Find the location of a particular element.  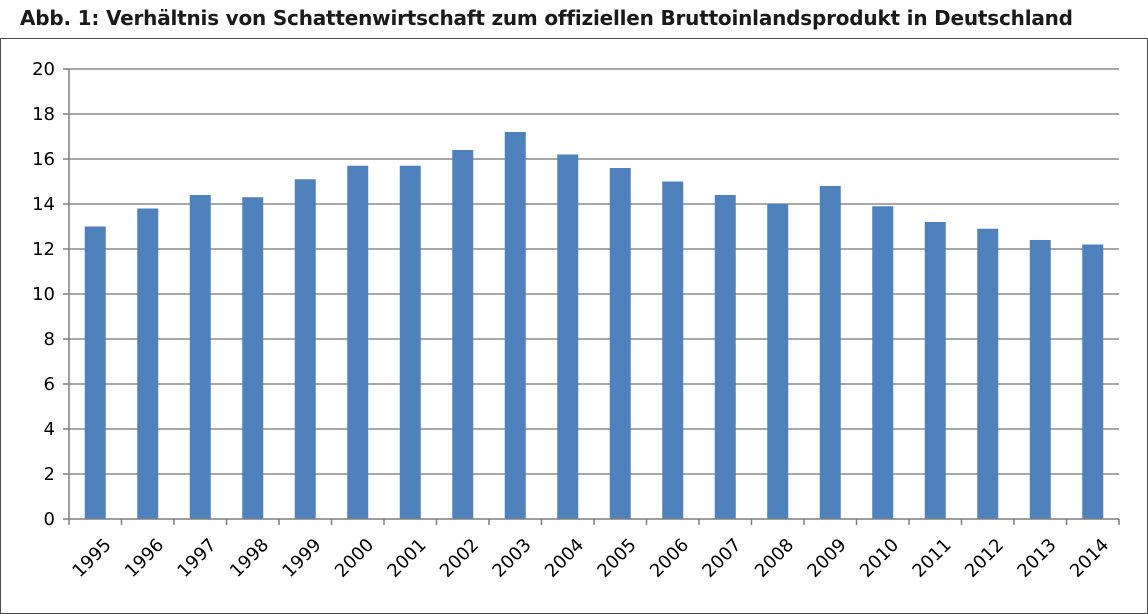

x-tick-label-1999: 1999 is located at coordinates (301, 558).